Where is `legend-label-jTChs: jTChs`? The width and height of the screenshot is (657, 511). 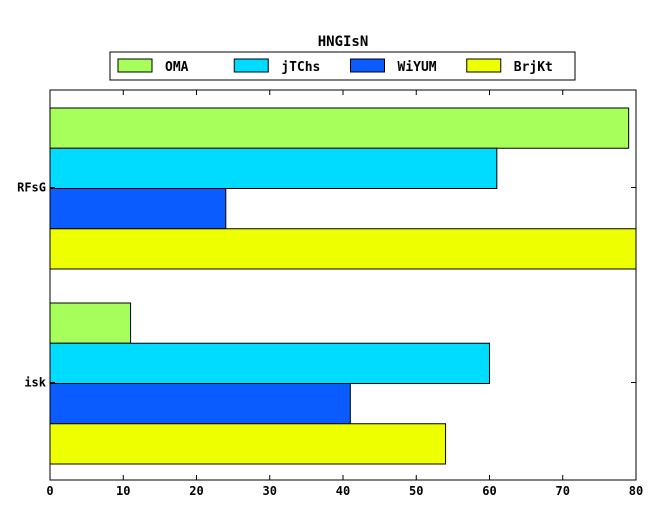 legend-label-jTChs: jTChs is located at coordinates (300, 67).